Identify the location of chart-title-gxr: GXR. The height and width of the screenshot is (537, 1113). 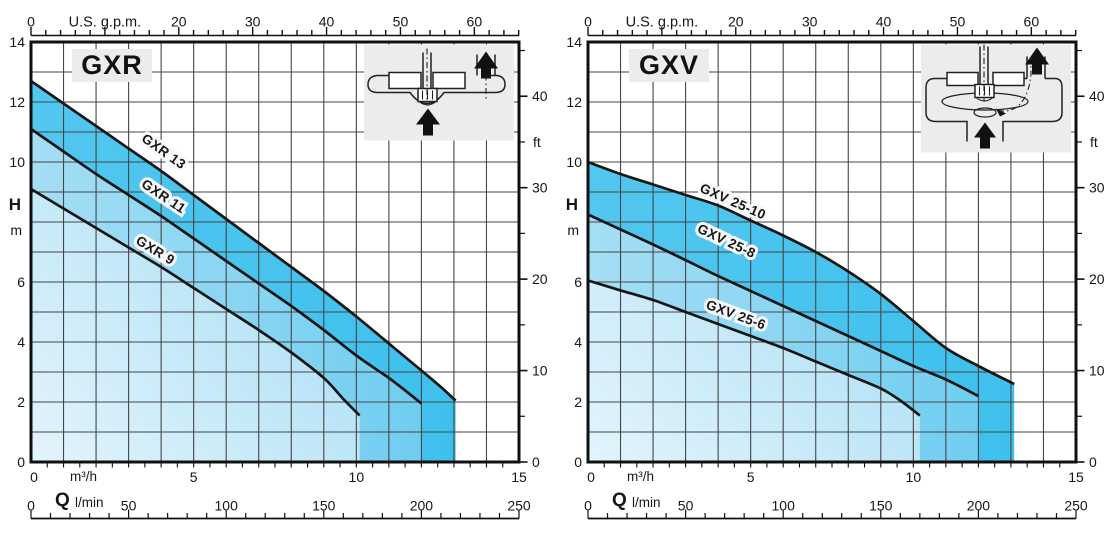
(112, 65).